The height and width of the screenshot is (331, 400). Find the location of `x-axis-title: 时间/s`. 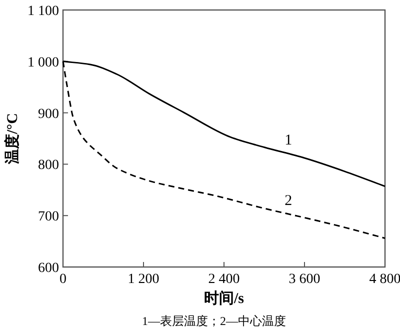

x-axis-title: 时间/s is located at coordinates (224, 298).